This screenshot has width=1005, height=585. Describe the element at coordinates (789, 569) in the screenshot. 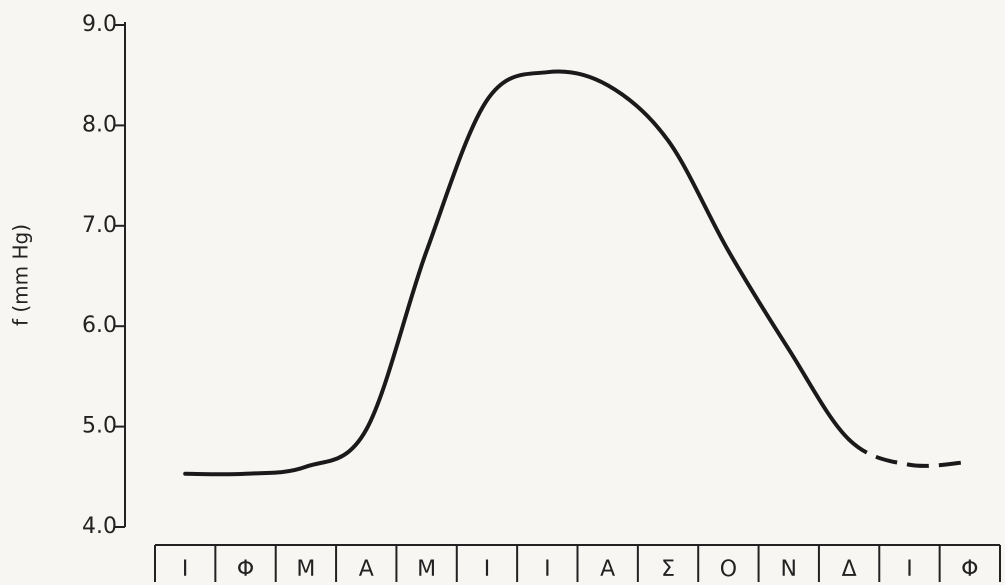

I see `x-tick-label: Ν` at that location.